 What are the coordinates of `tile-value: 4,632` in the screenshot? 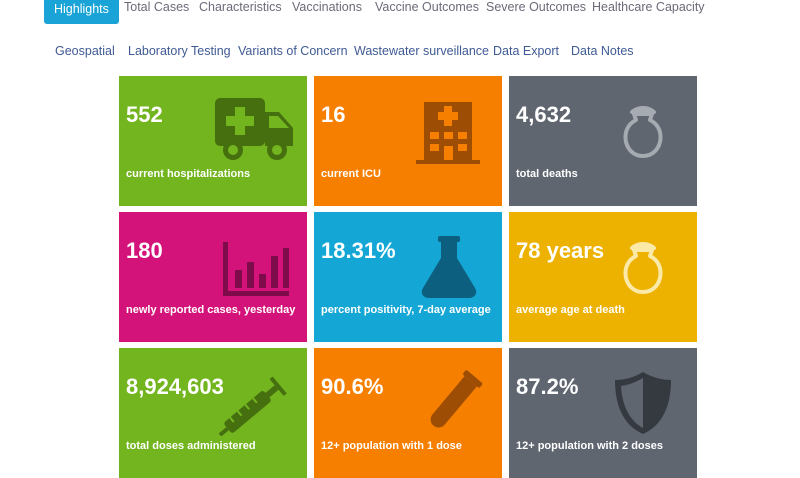 It's located at (544, 114).